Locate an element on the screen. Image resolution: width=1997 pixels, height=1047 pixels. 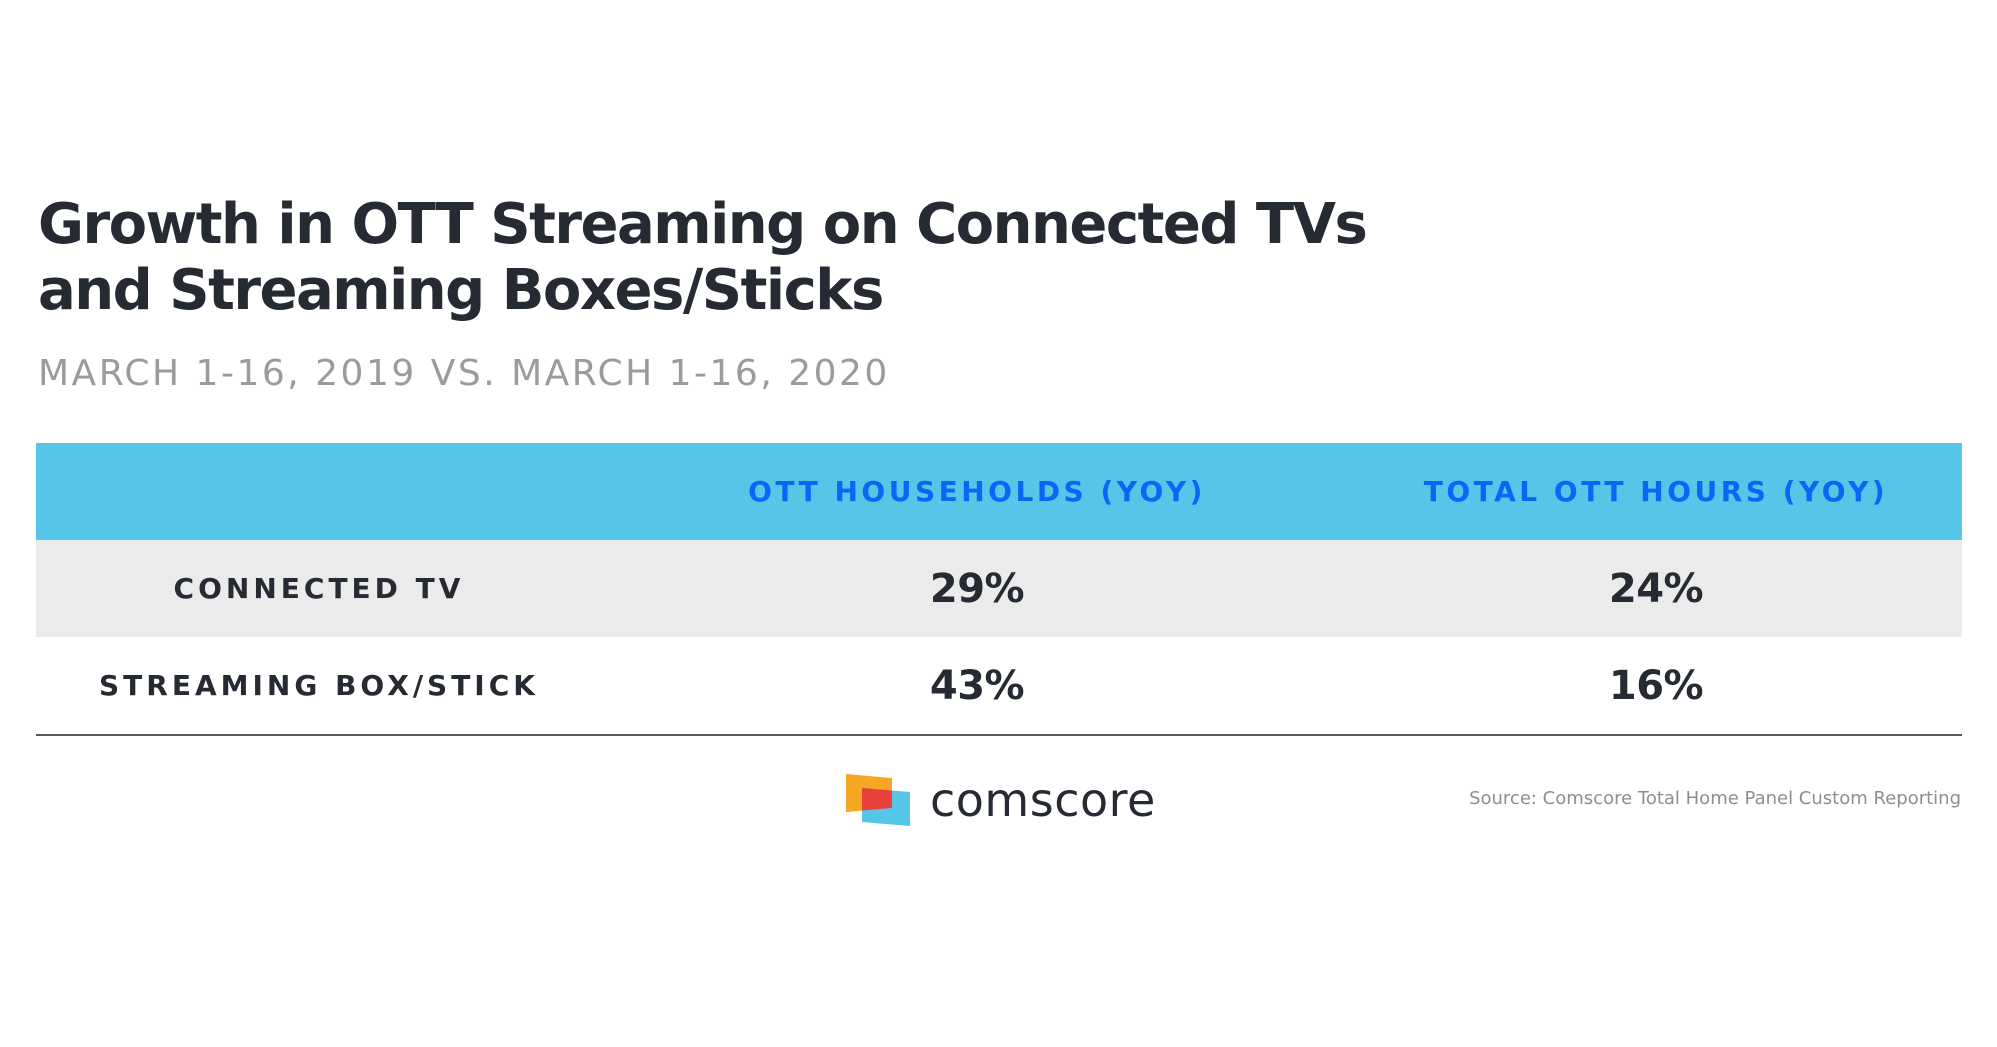
logo-wordmark: comscore is located at coordinates (1043, 800).